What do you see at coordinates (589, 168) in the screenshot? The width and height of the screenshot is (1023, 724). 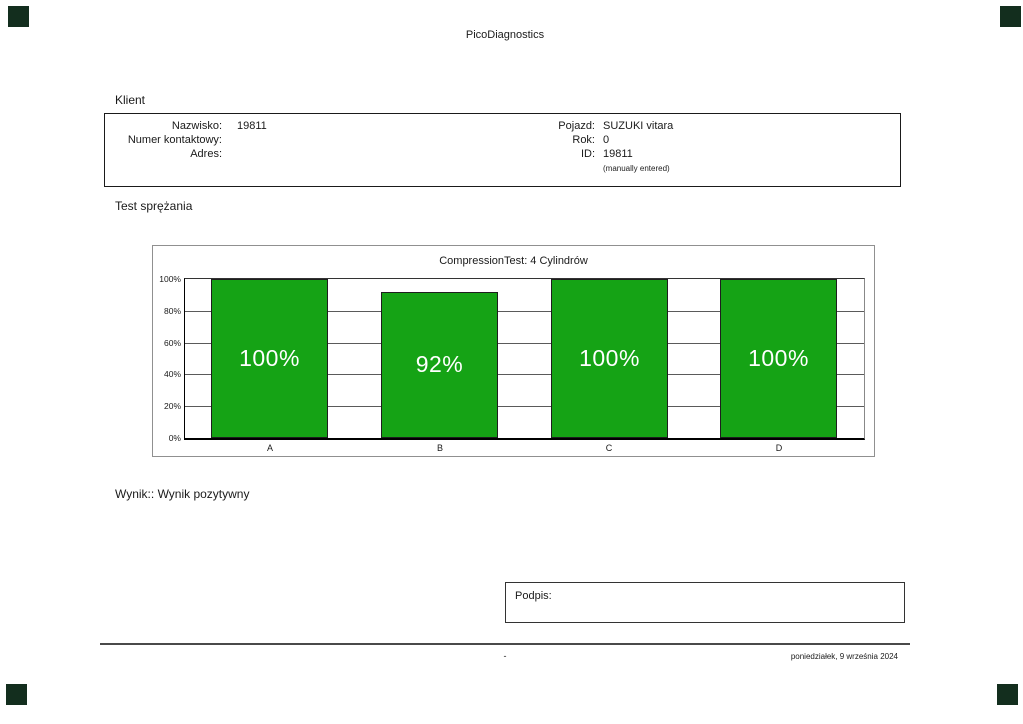 I see `client-id-note-row: (manually entered)` at bounding box center [589, 168].